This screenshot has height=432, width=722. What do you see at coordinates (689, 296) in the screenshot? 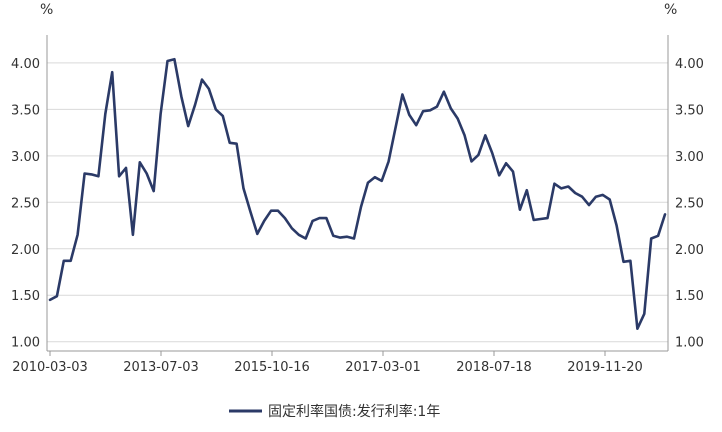
I see `y-tick-label-right: 1.50` at bounding box center [689, 296].